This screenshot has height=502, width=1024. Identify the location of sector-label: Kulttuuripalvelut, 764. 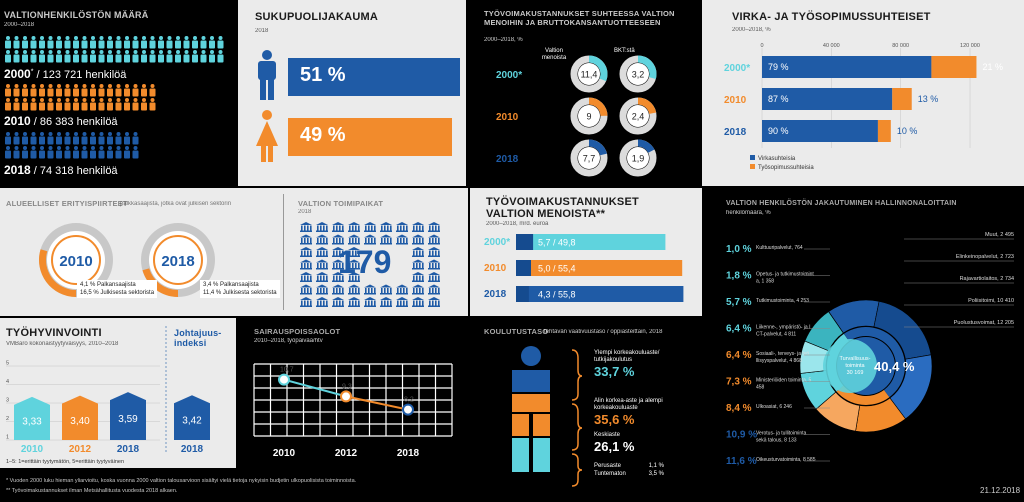
(779, 248).